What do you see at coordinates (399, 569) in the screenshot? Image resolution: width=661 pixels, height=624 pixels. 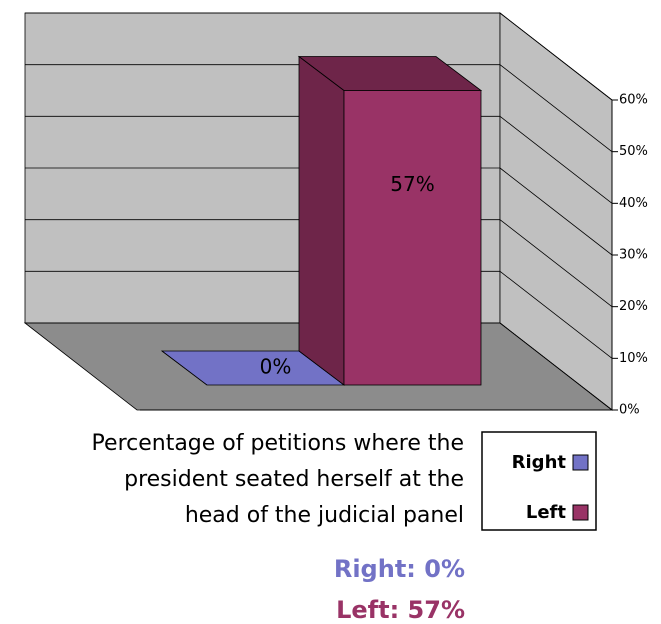 I see `annotation: Right: 0%` at bounding box center [399, 569].